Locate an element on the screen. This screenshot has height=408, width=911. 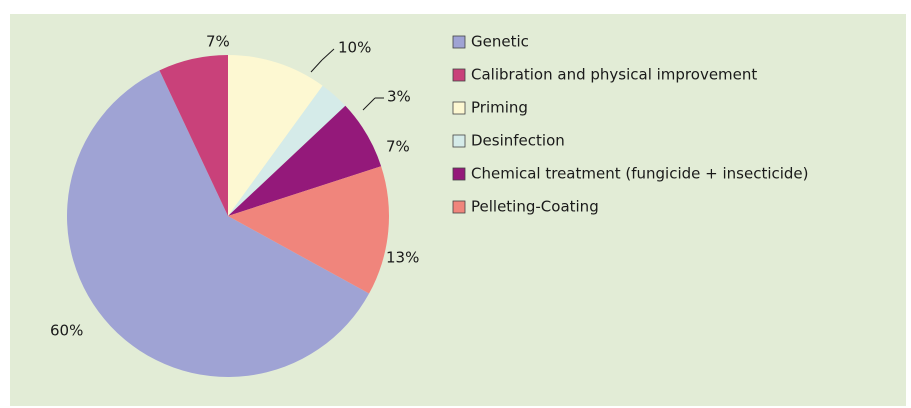
legend-label: Desinfection is located at coordinates (518, 141).